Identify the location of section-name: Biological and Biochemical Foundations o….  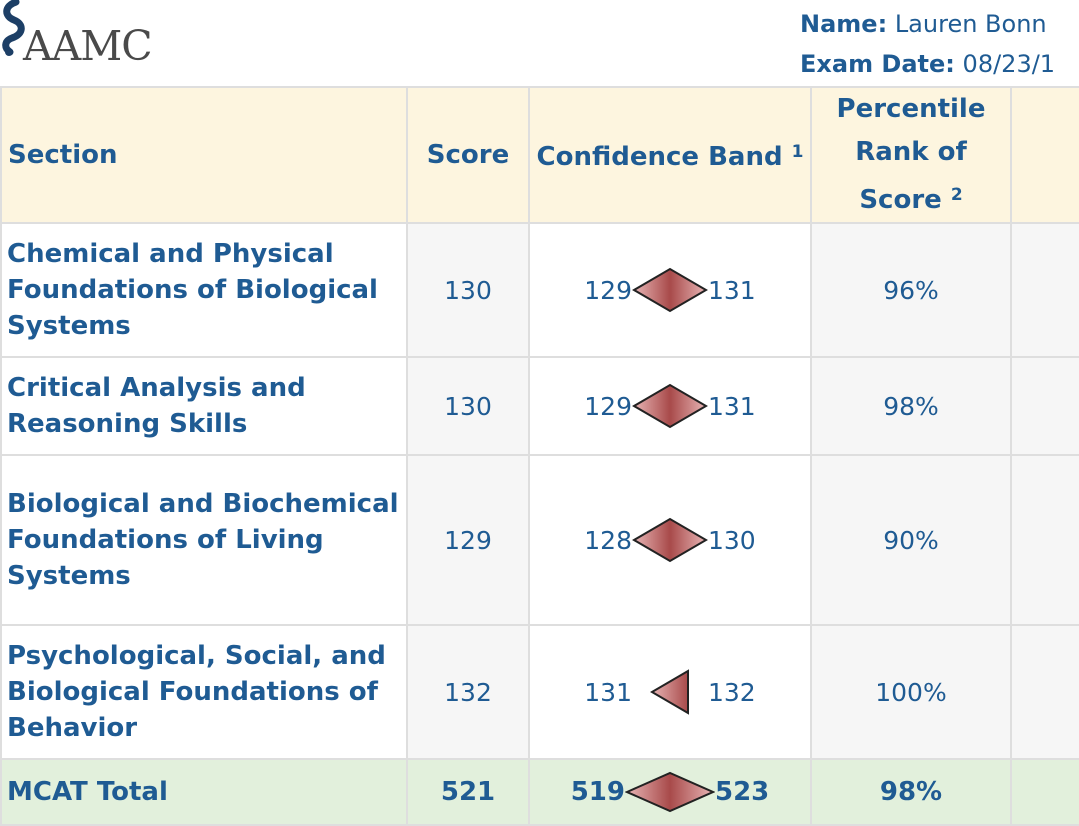
(204, 540).